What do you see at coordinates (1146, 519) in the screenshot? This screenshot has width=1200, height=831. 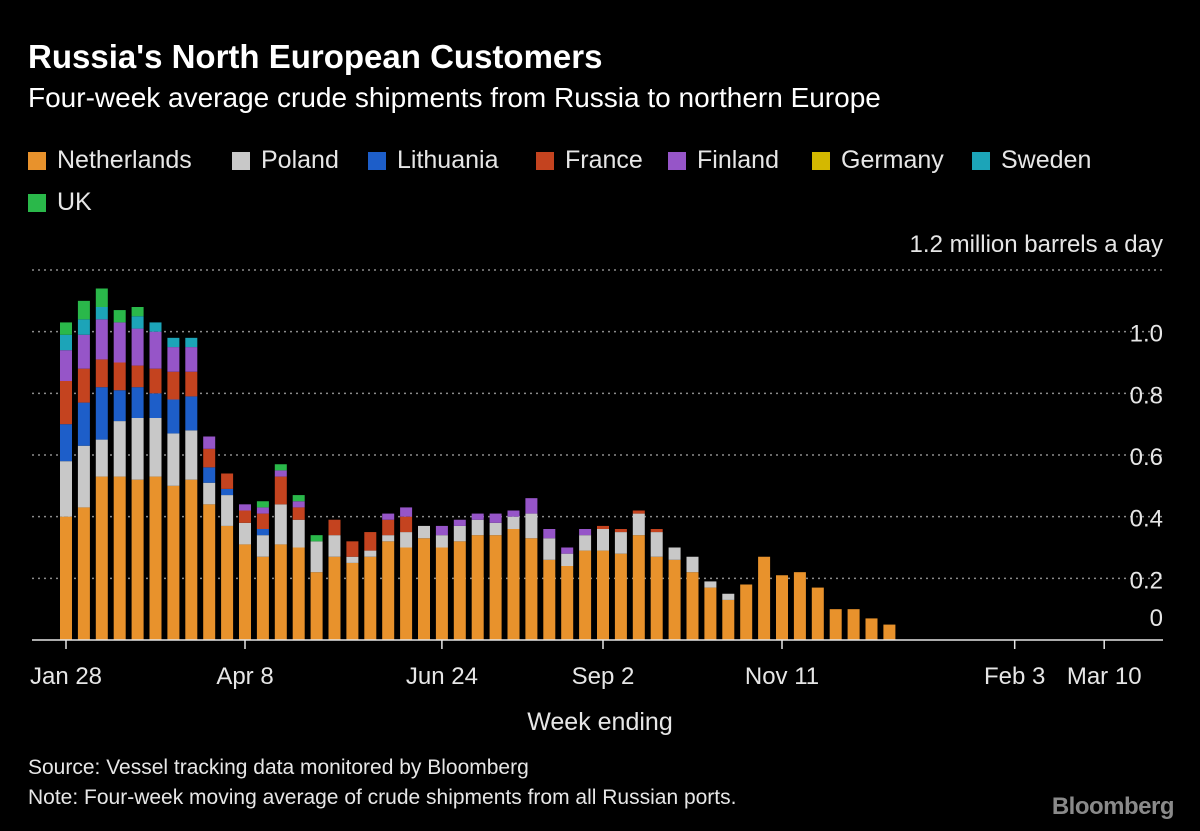 I see `y-tick-label: 0.4` at bounding box center [1146, 519].